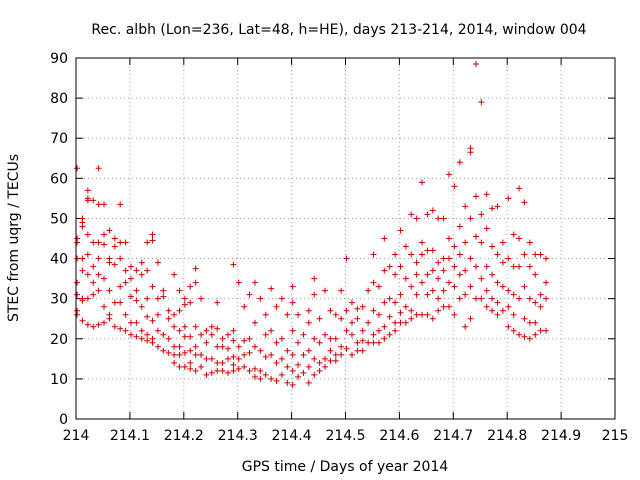  What do you see at coordinates (453, 436) in the screenshot?
I see `x-tick-label: 214.7` at bounding box center [453, 436].